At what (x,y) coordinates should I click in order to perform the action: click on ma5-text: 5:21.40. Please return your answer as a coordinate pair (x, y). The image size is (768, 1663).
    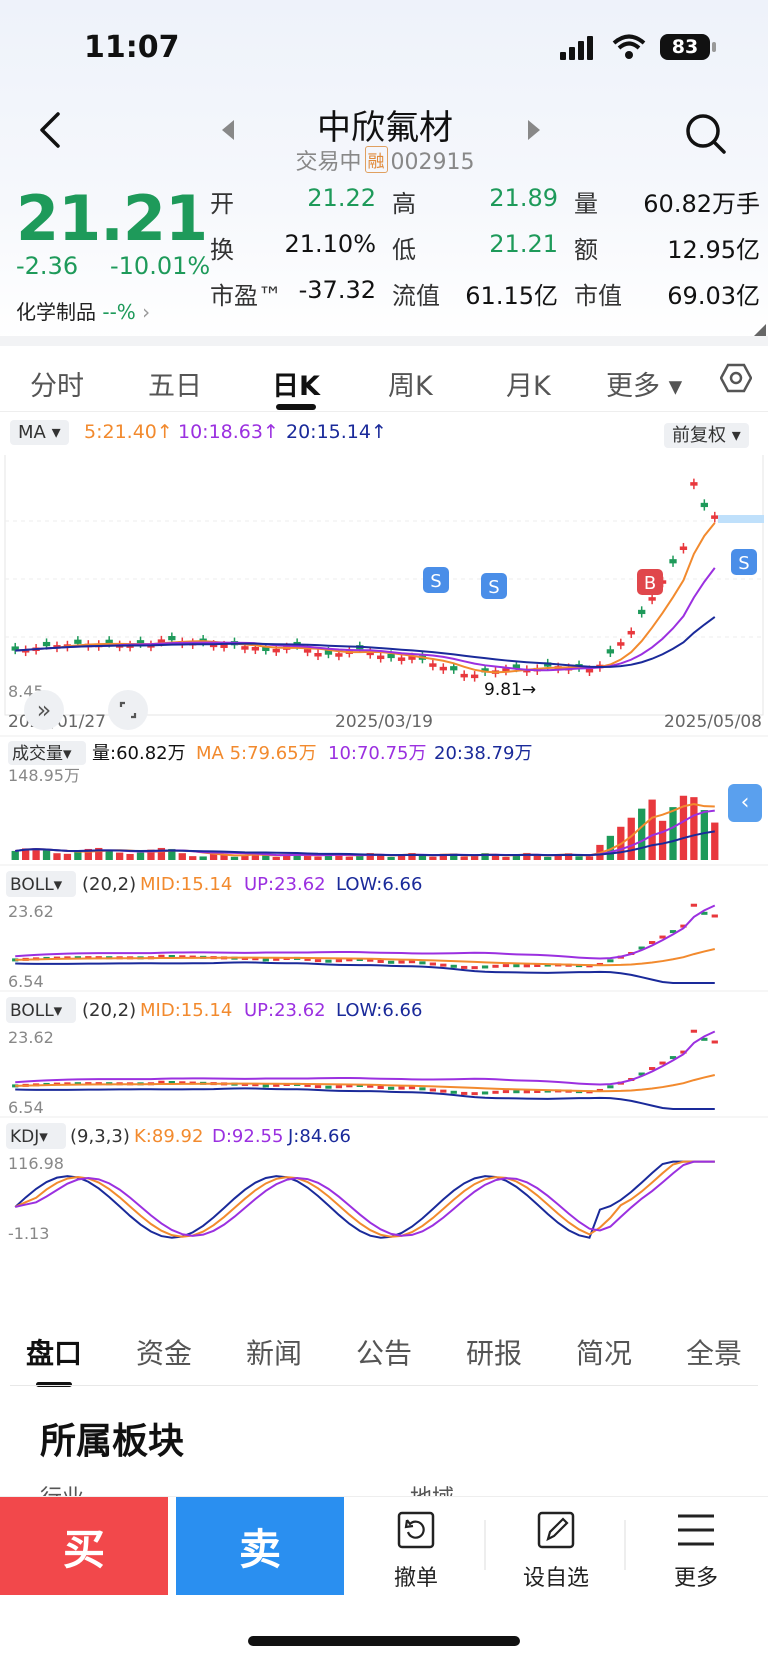
    Looking at the image, I should click on (120, 432).